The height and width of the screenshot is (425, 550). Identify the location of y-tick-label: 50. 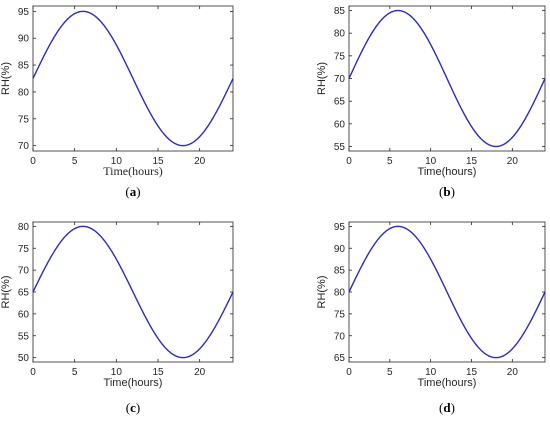
(24, 358).